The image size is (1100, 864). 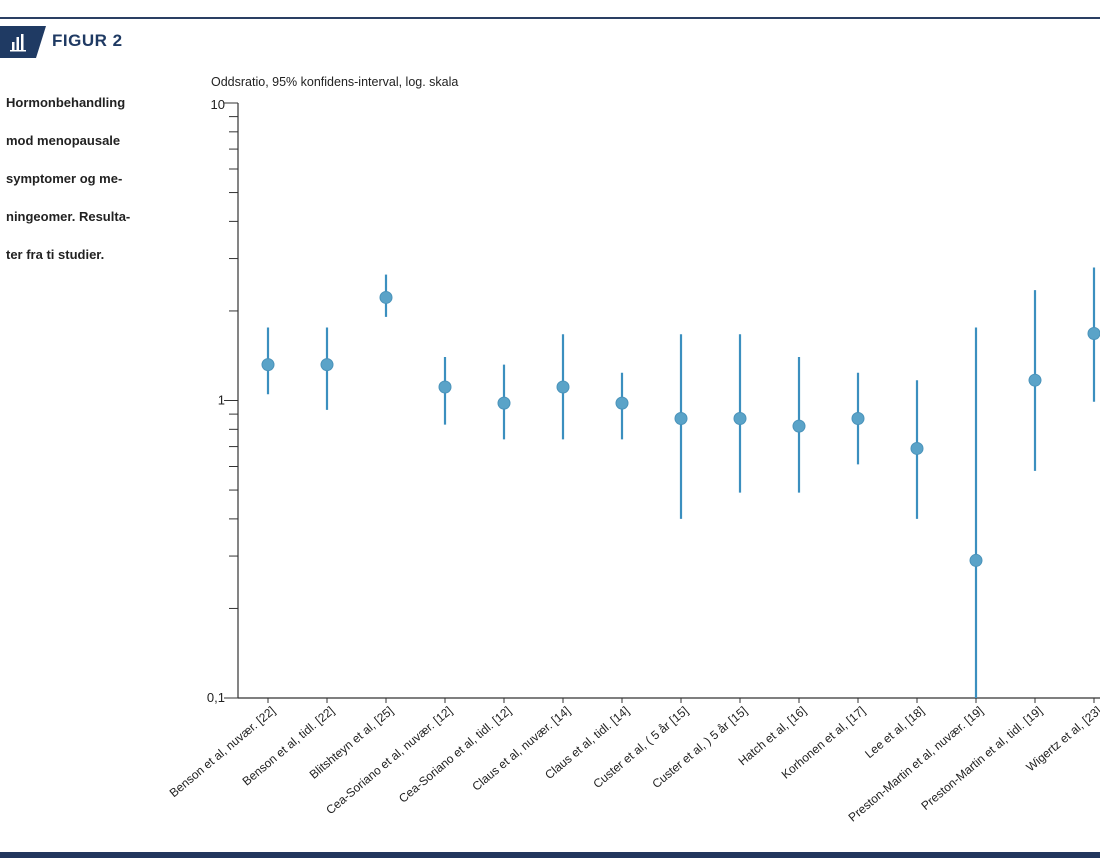 What do you see at coordinates (550, 855) in the screenshot?
I see `bottom-rule` at bounding box center [550, 855].